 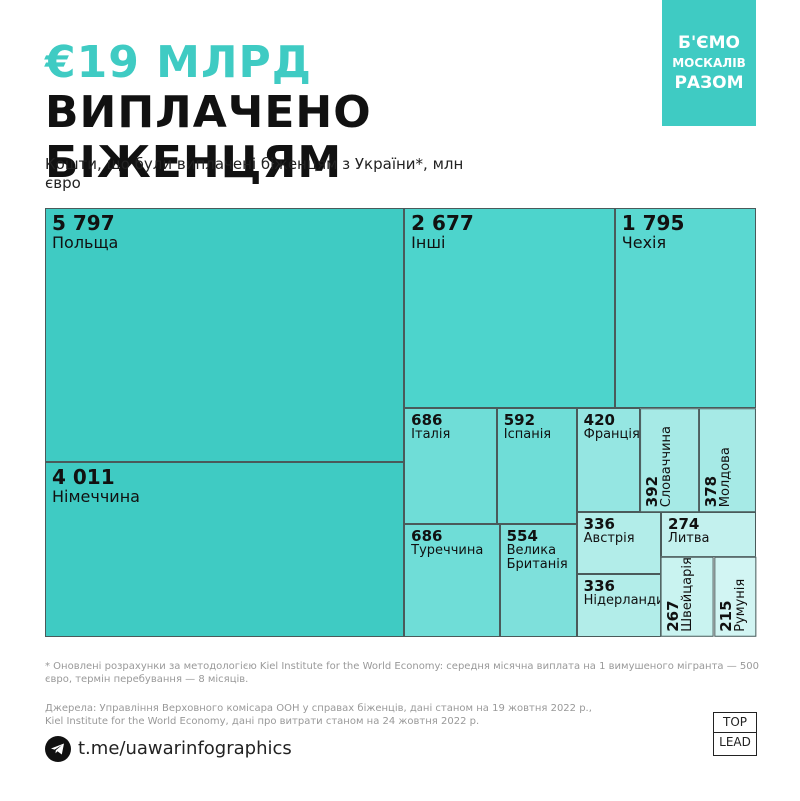 What do you see at coordinates (740, 605) in the screenshot?
I see `category-label: Румунія` at bounding box center [740, 605].